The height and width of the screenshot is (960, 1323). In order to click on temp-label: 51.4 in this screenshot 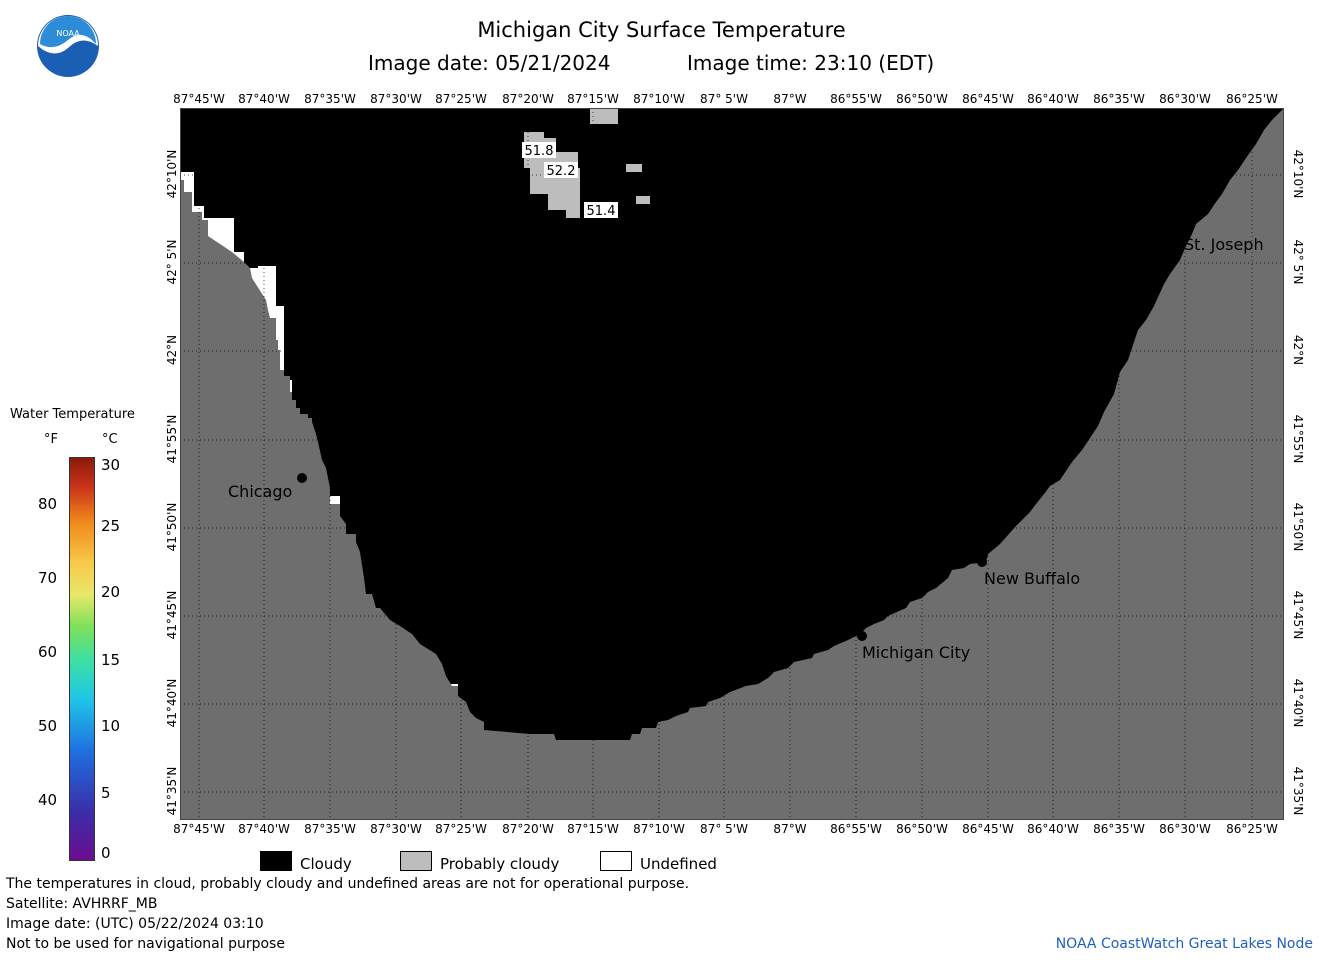, I will do `click(601, 211)`.